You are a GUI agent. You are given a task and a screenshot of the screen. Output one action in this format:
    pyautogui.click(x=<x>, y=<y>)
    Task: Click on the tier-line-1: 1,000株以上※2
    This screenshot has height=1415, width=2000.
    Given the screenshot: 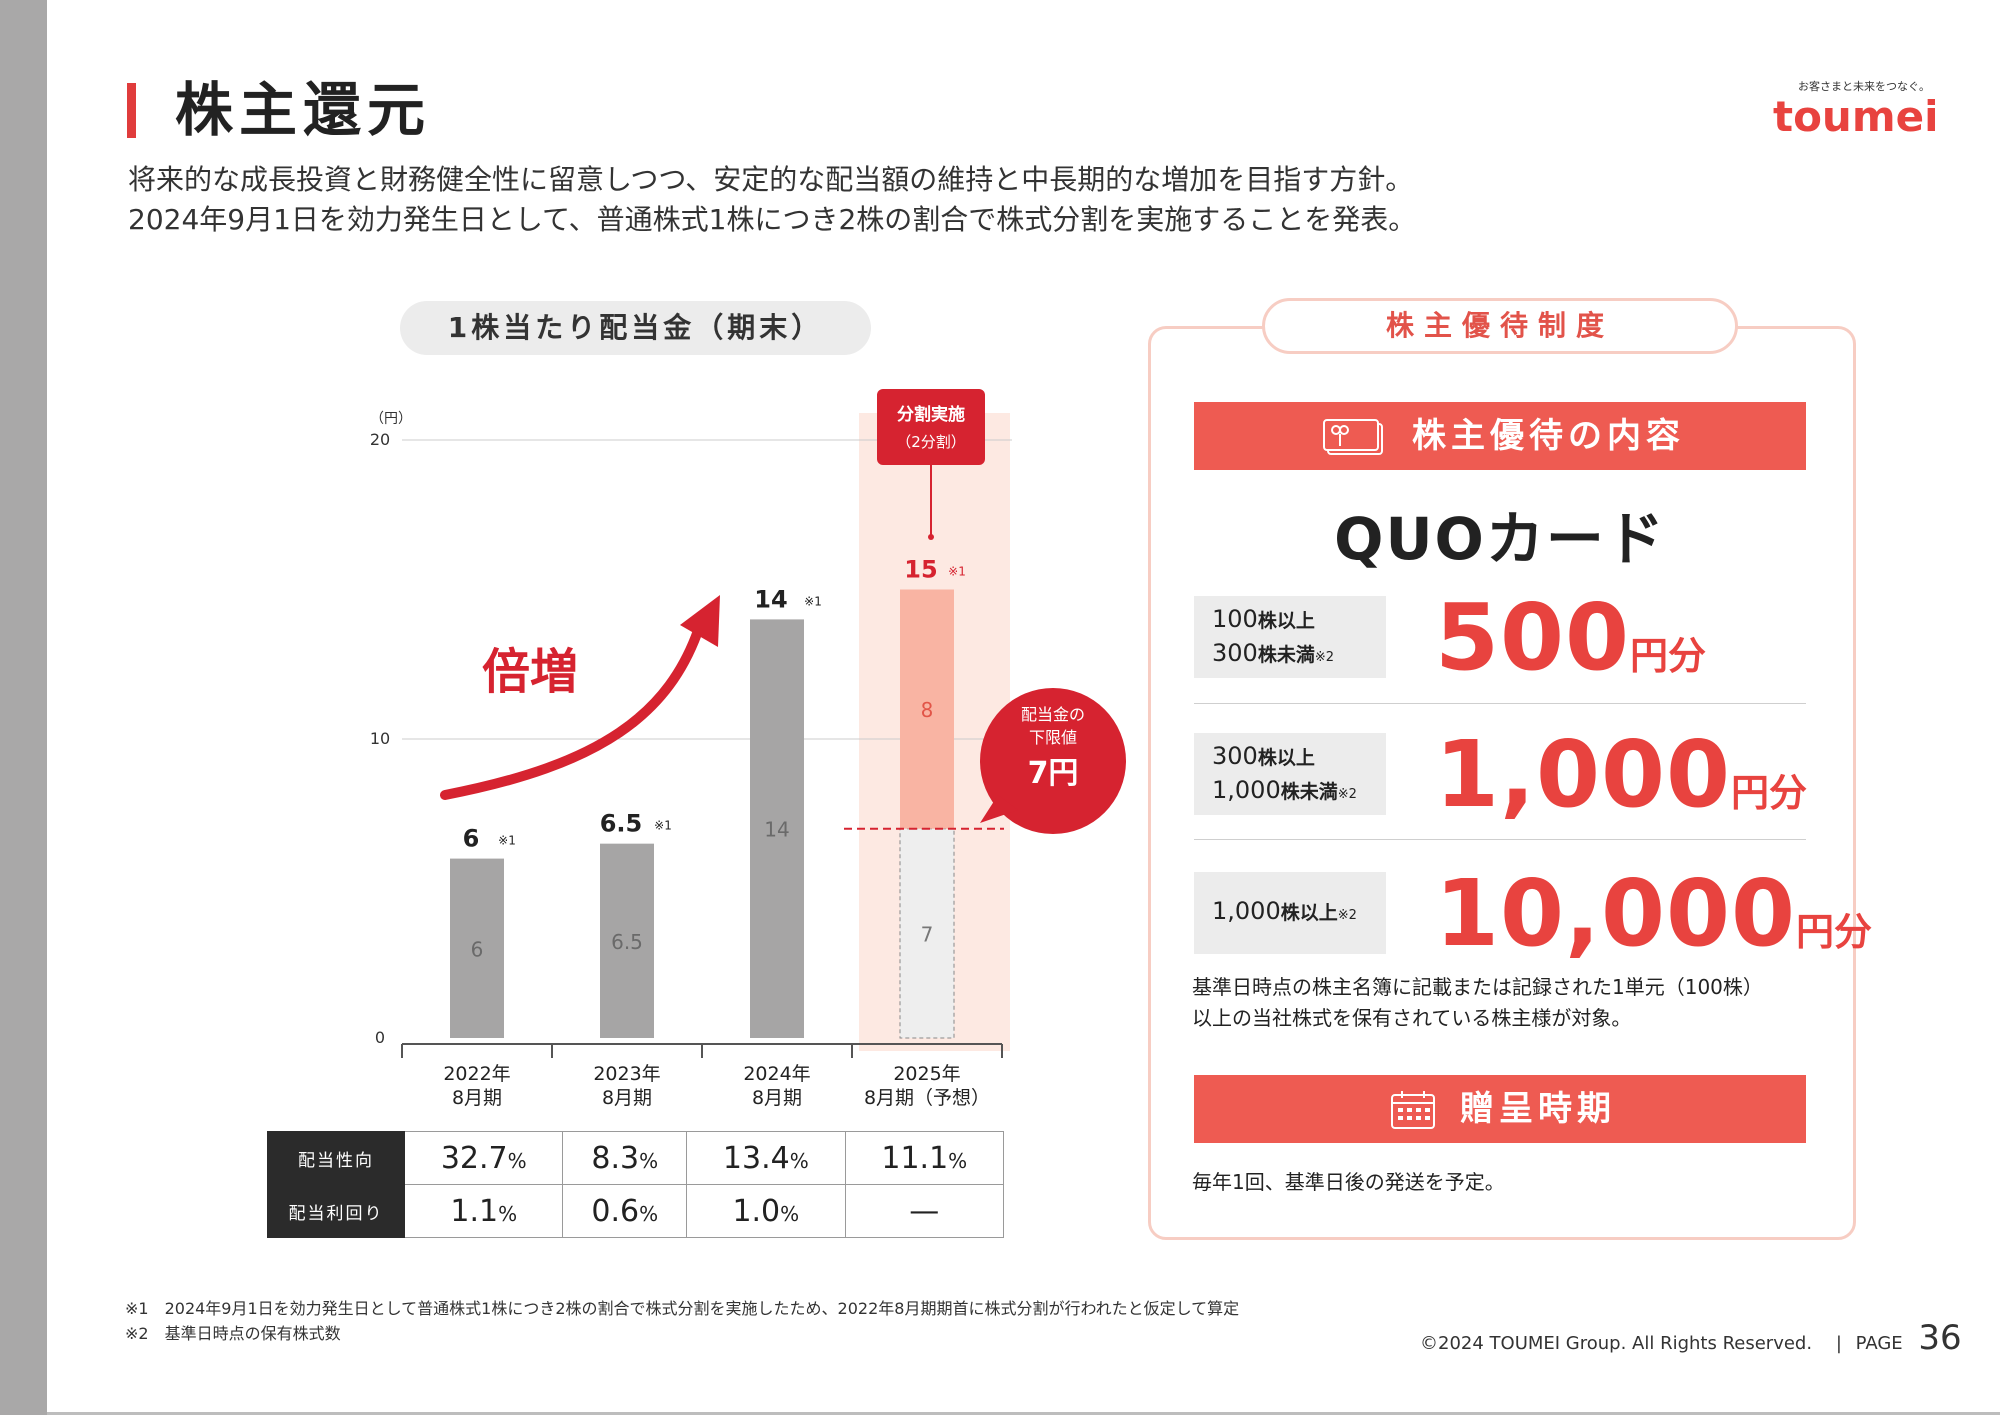 What is the action you would take?
    pyautogui.click(x=1299, y=913)
    